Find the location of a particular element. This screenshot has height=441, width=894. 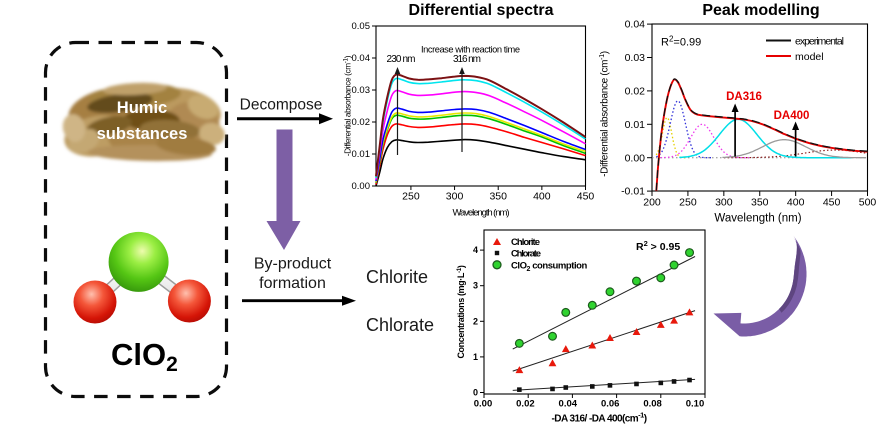

svg-text: Increase with reaction time is located at coordinates (470, 50).